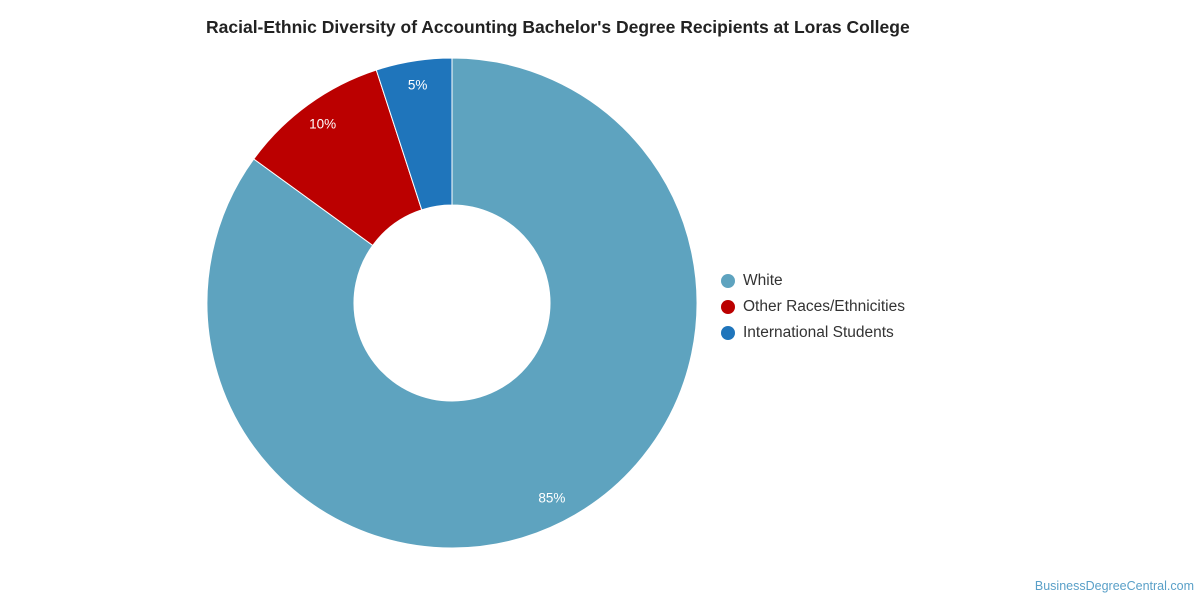  Describe the element at coordinates (322, 124) in the screenshot. I see `data-label-other-races: 10%` at that location.